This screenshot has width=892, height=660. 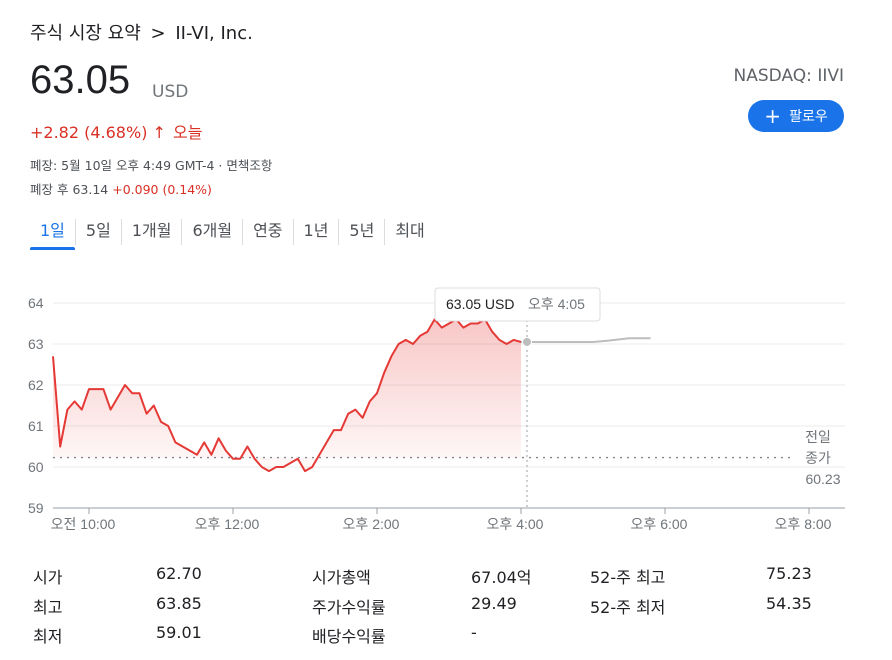 What do you see at coordinates (179, 603) in the screenshot?
I see `stat-value-high: 63.85` at bounding box center [179, 603].